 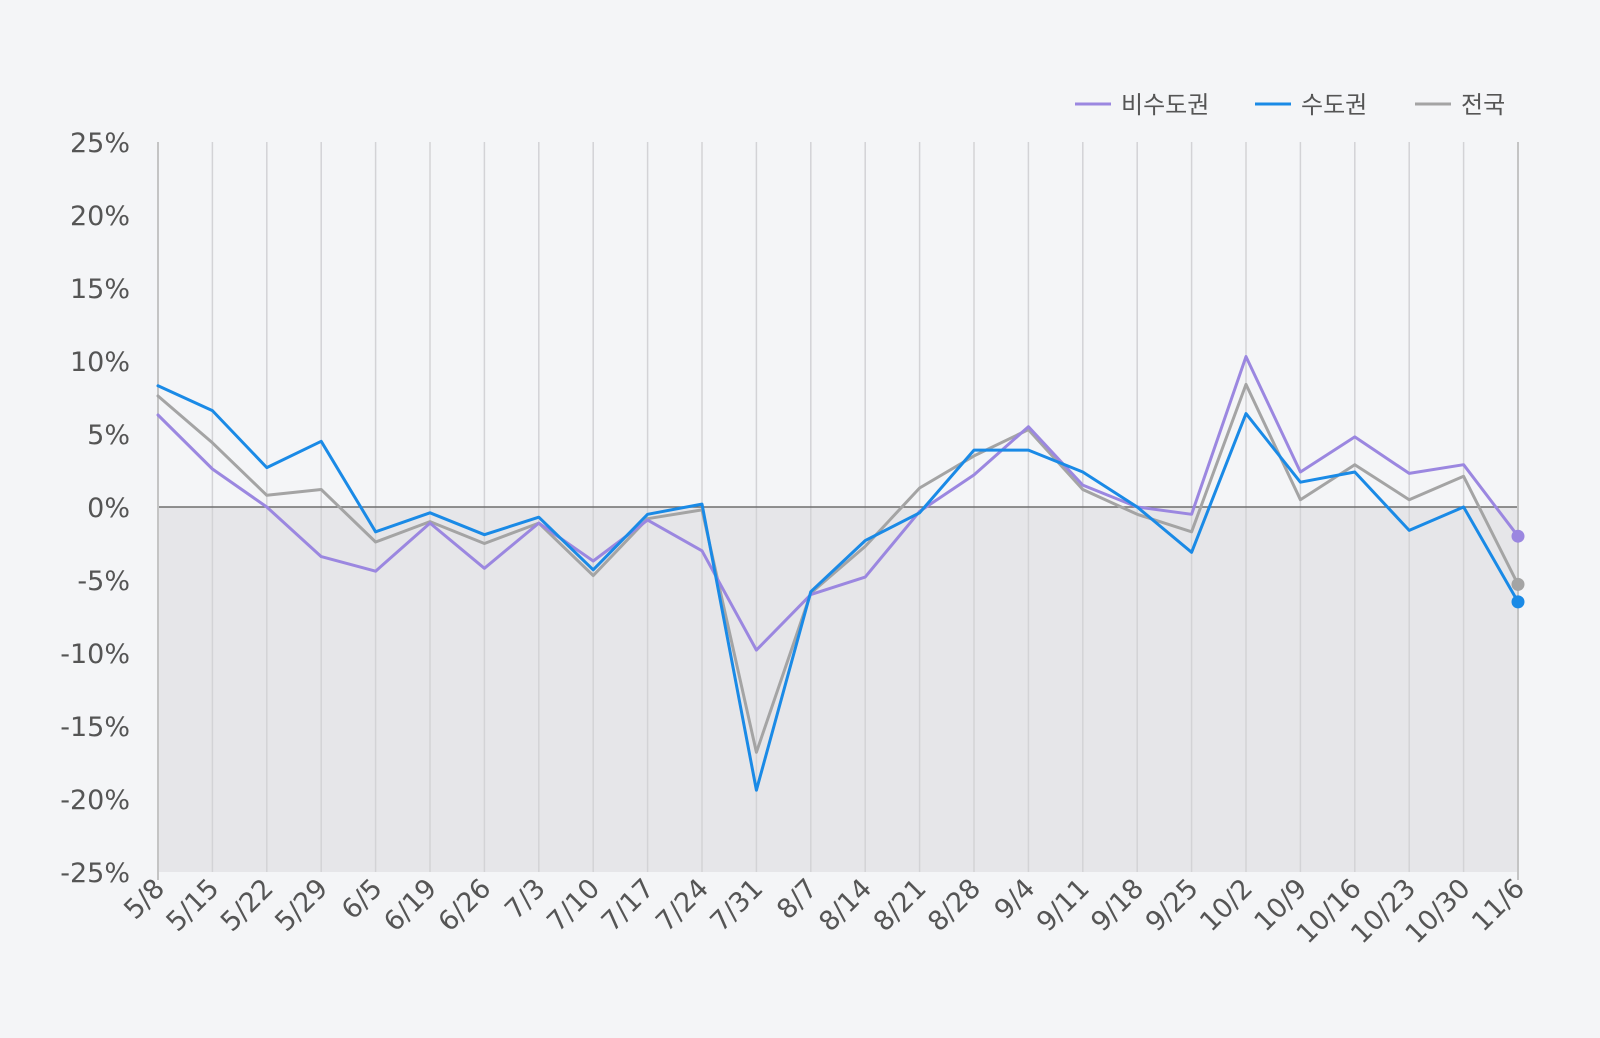 What do you see at coordinates (100, 289) in the screenshot?
I see `y-tick-label: 15%` at bounding box center [100, 289].